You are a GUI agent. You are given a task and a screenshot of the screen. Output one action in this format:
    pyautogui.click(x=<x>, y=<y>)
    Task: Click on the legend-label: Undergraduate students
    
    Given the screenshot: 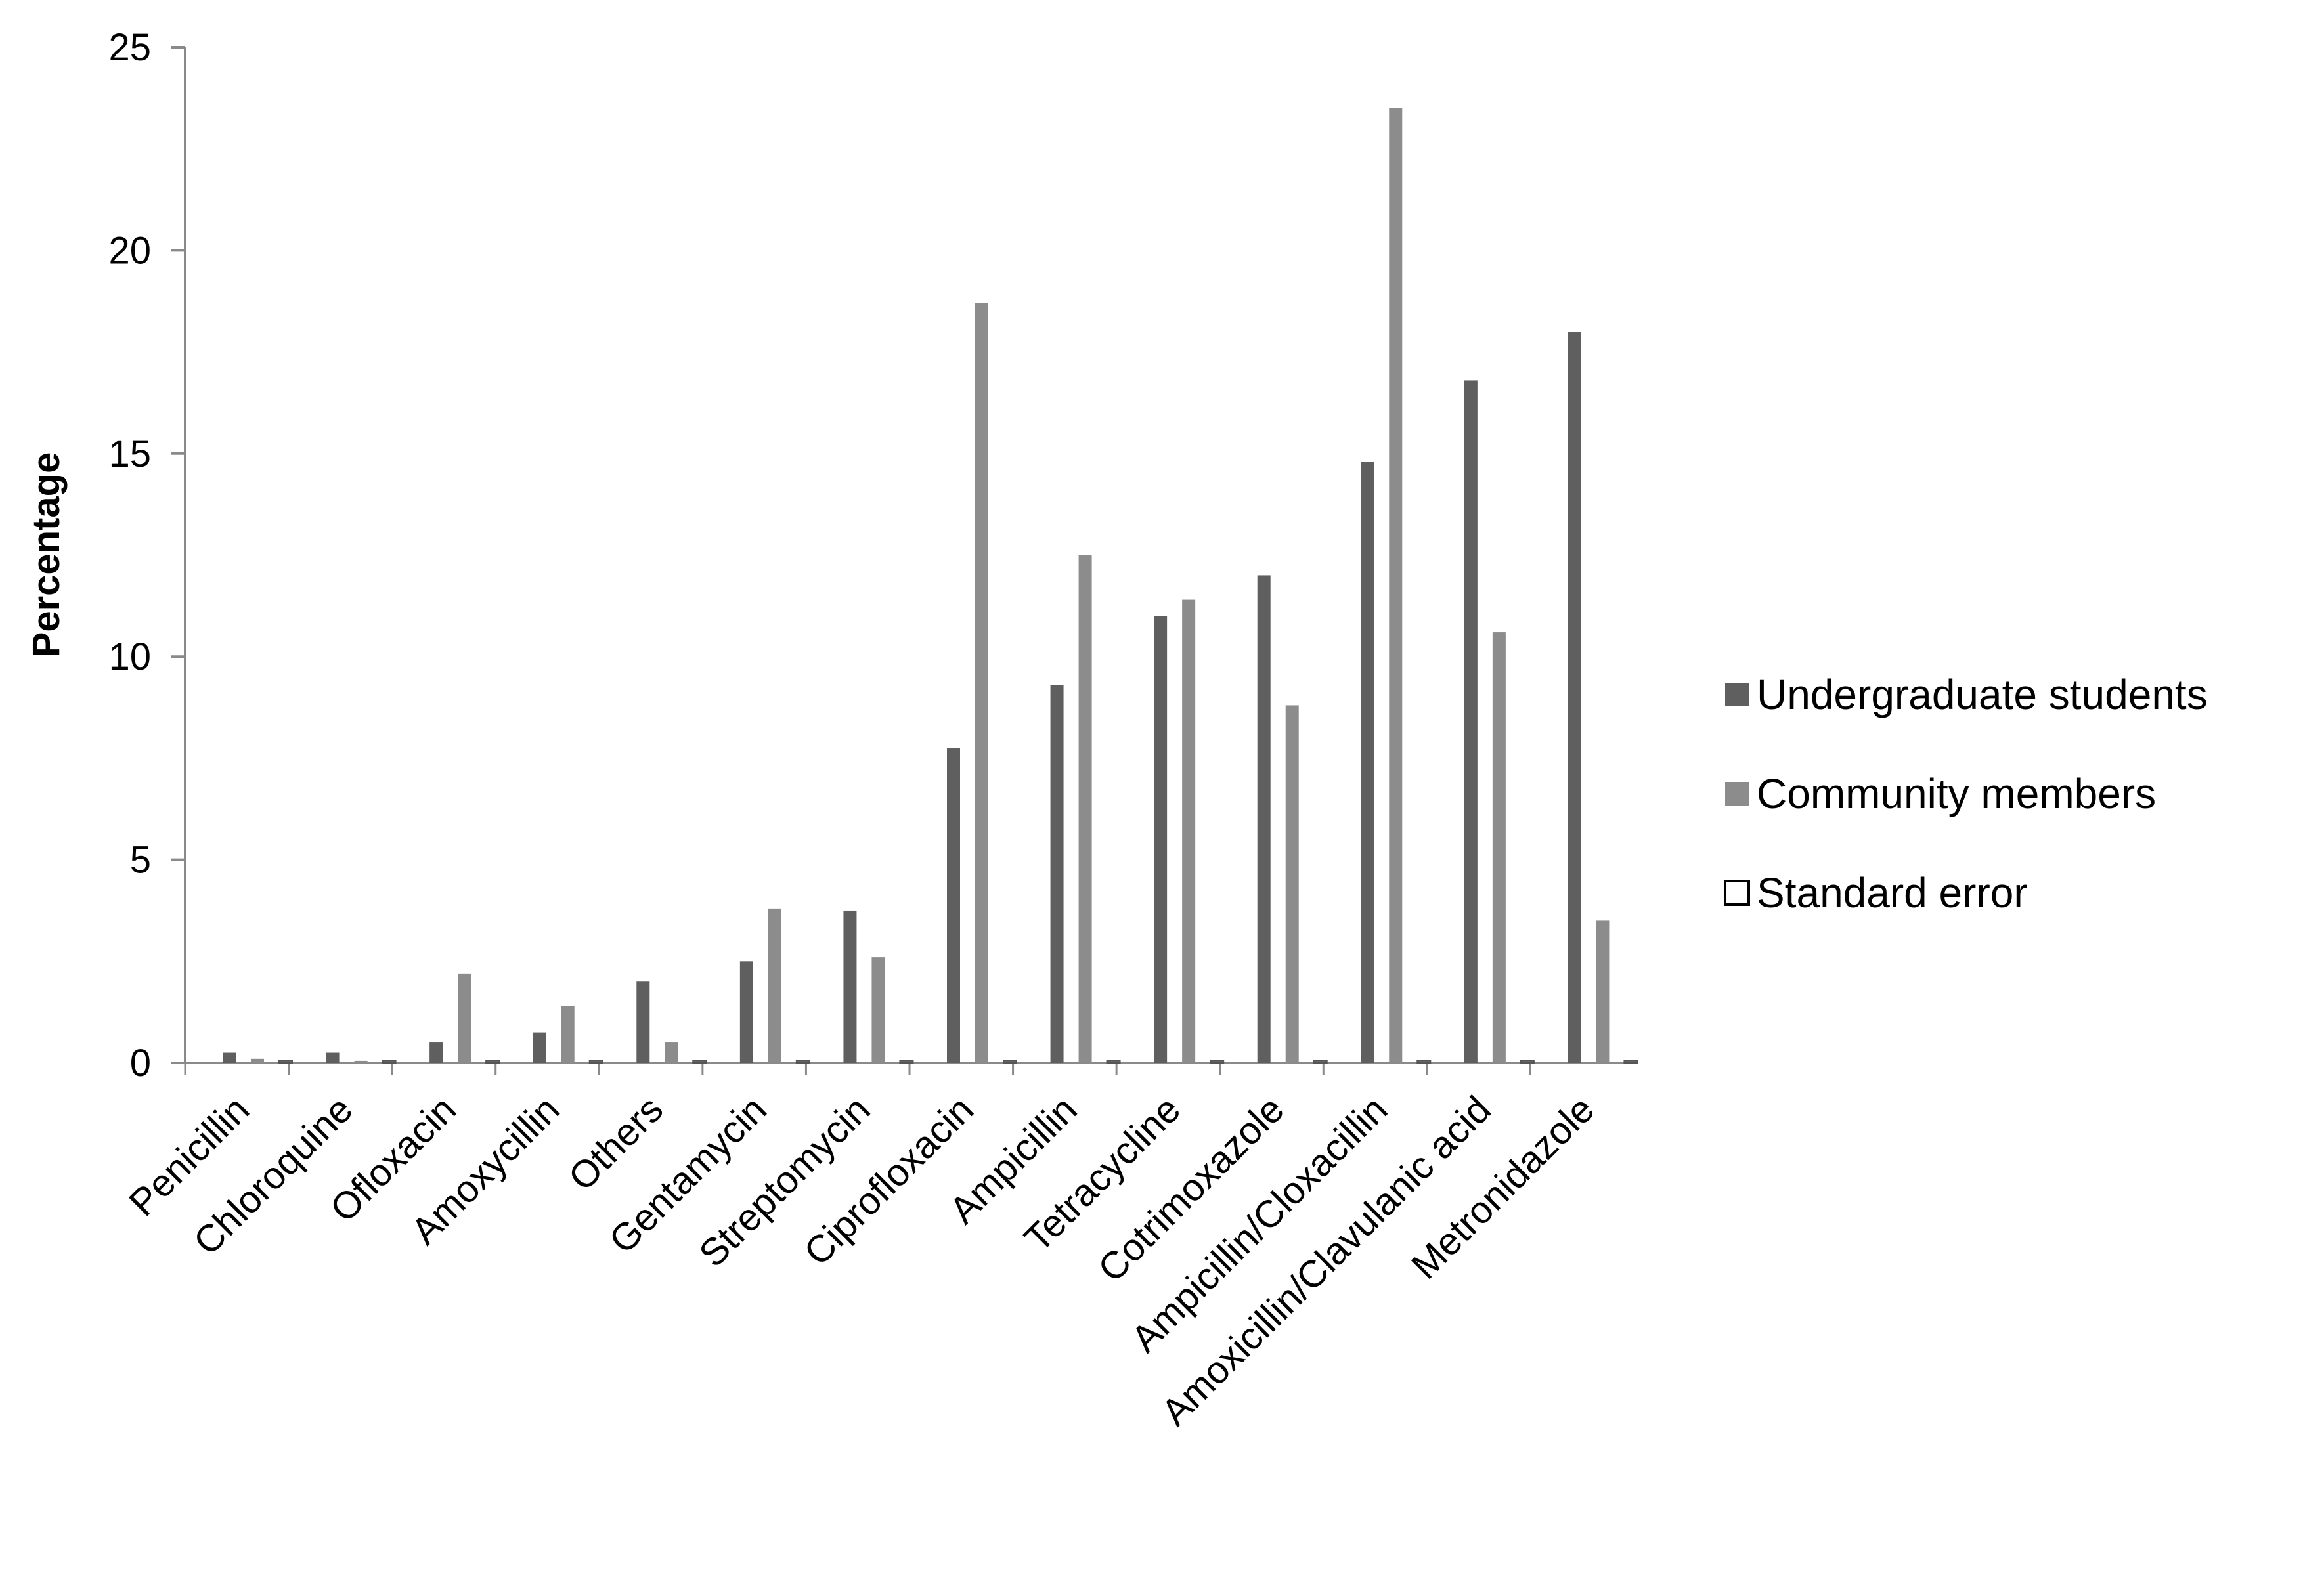 What is the action you would take?
    pyautogui.click(x=1982, y=694)
    